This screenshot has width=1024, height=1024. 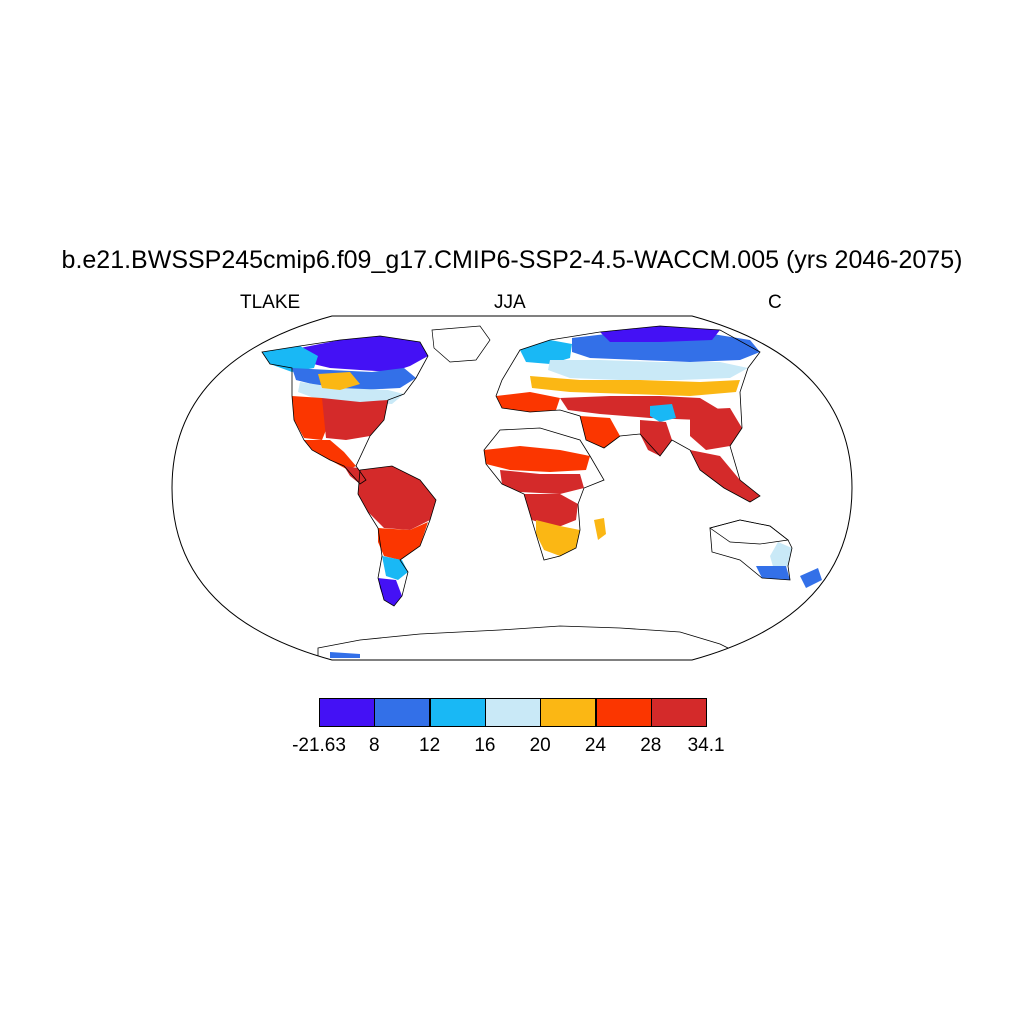 What do you see at coordinates (510, 302) in the screenshot?
I see `season-label: JJA` at bounding box center [510, 302].